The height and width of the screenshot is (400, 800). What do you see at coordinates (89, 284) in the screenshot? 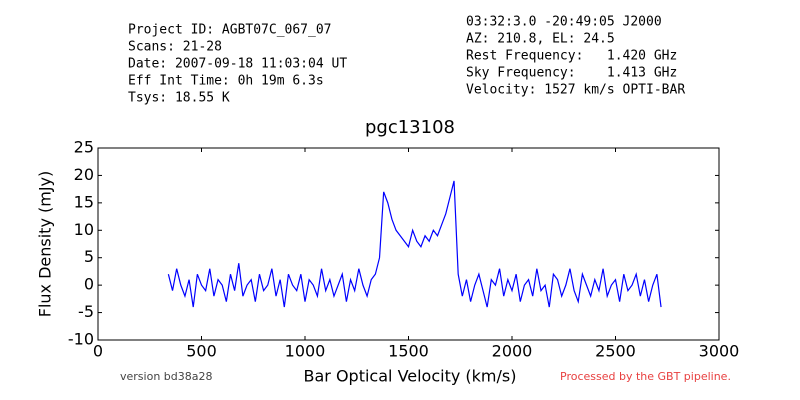
I see `y-tick-label: 0` at bounding box center [89, 284].